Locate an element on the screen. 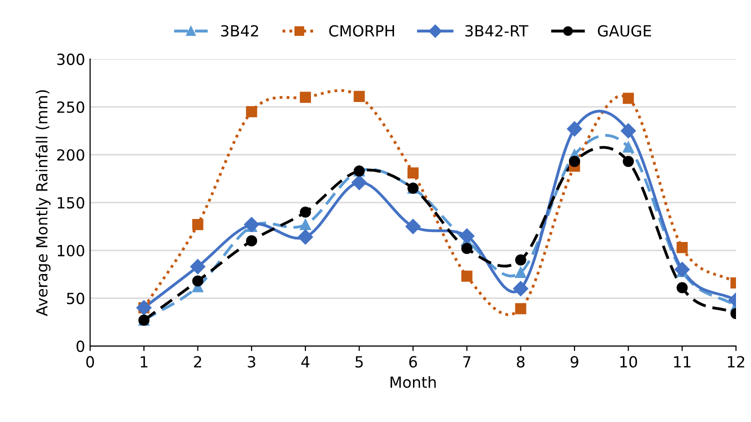  y-tick-label: 200 is located at coordinates (70, 155).